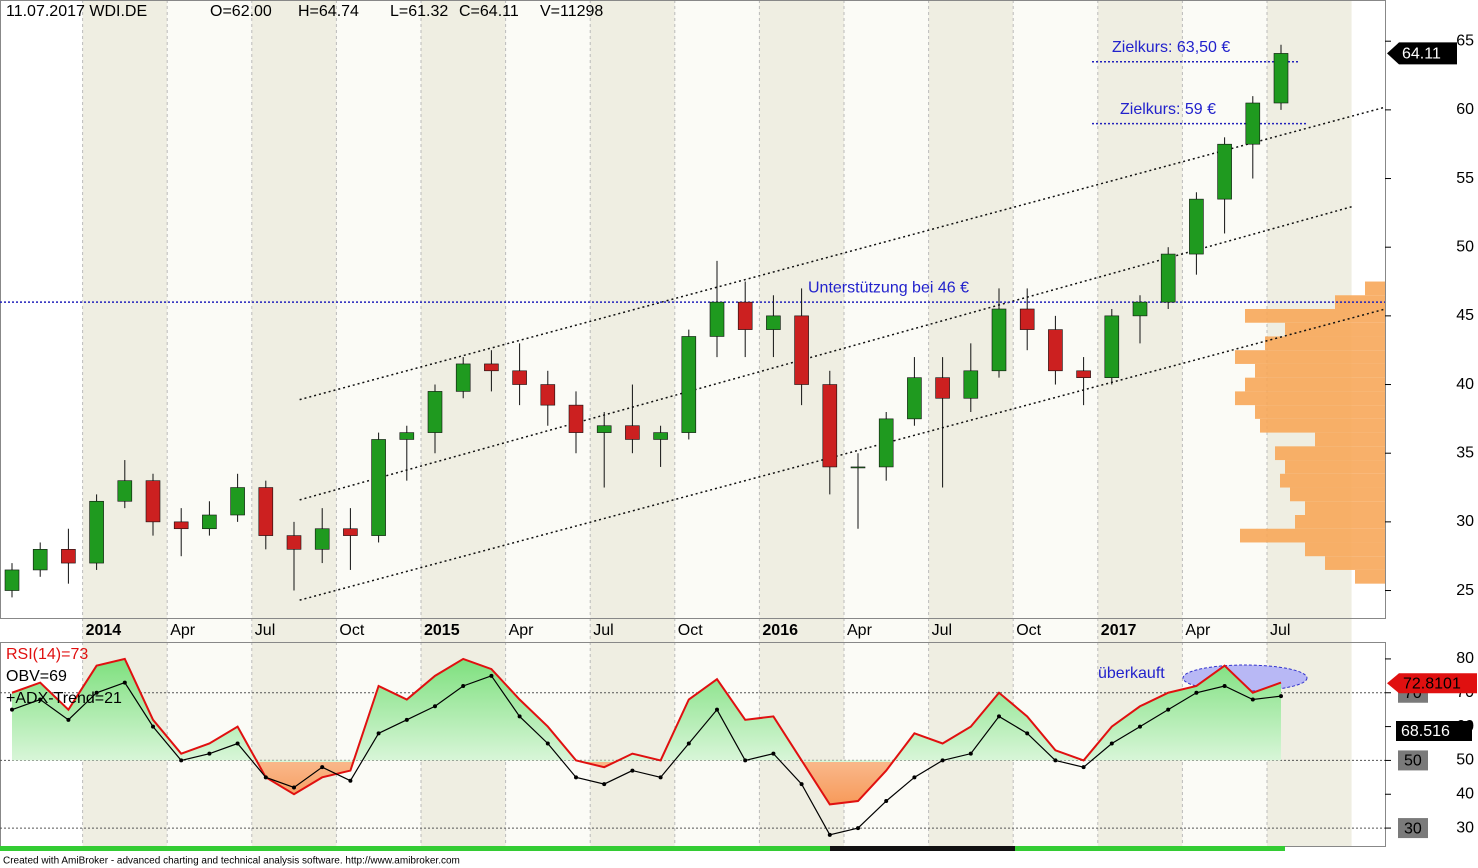 Image resolution: width=1478 pixels, height=868 pixels. What do you see at coordinates (489, 11) in the screenshot?
I see `header-close: C=64.11` at bounding box center [489, 11].